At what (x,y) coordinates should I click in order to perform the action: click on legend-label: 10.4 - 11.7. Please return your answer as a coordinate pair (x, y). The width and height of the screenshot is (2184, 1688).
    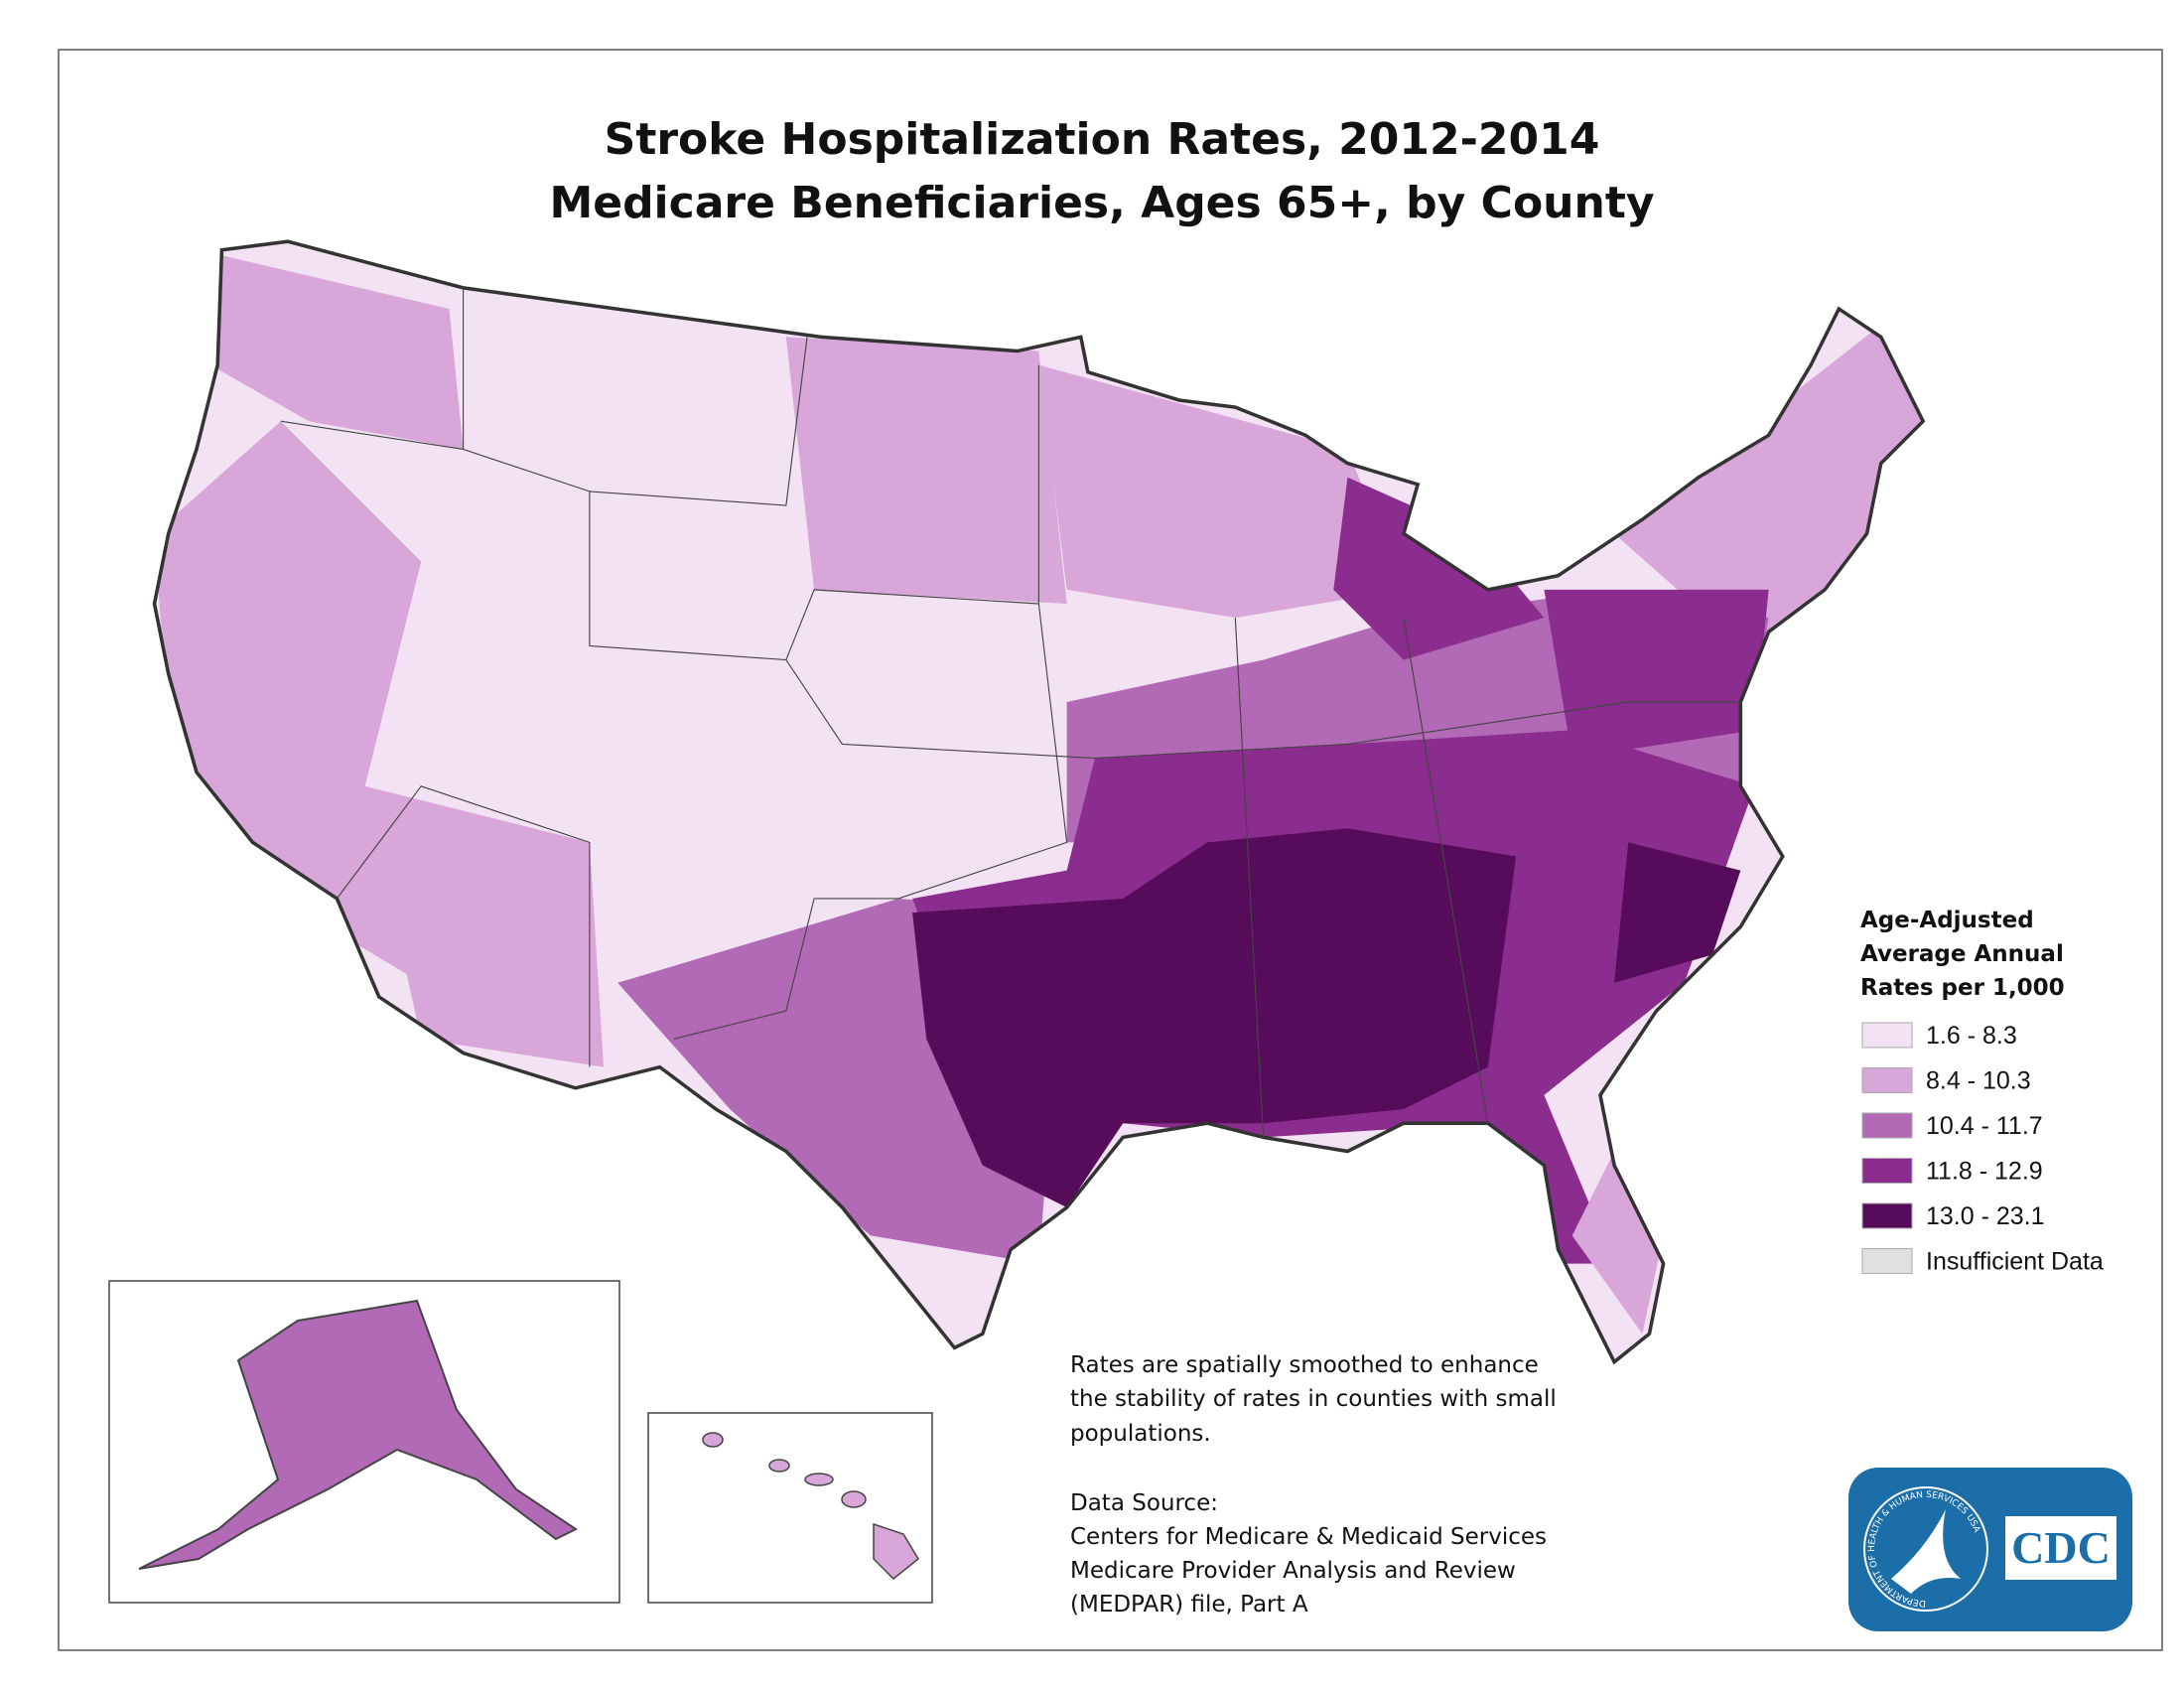
    Looking at the image, I should click on (1984, 1126).